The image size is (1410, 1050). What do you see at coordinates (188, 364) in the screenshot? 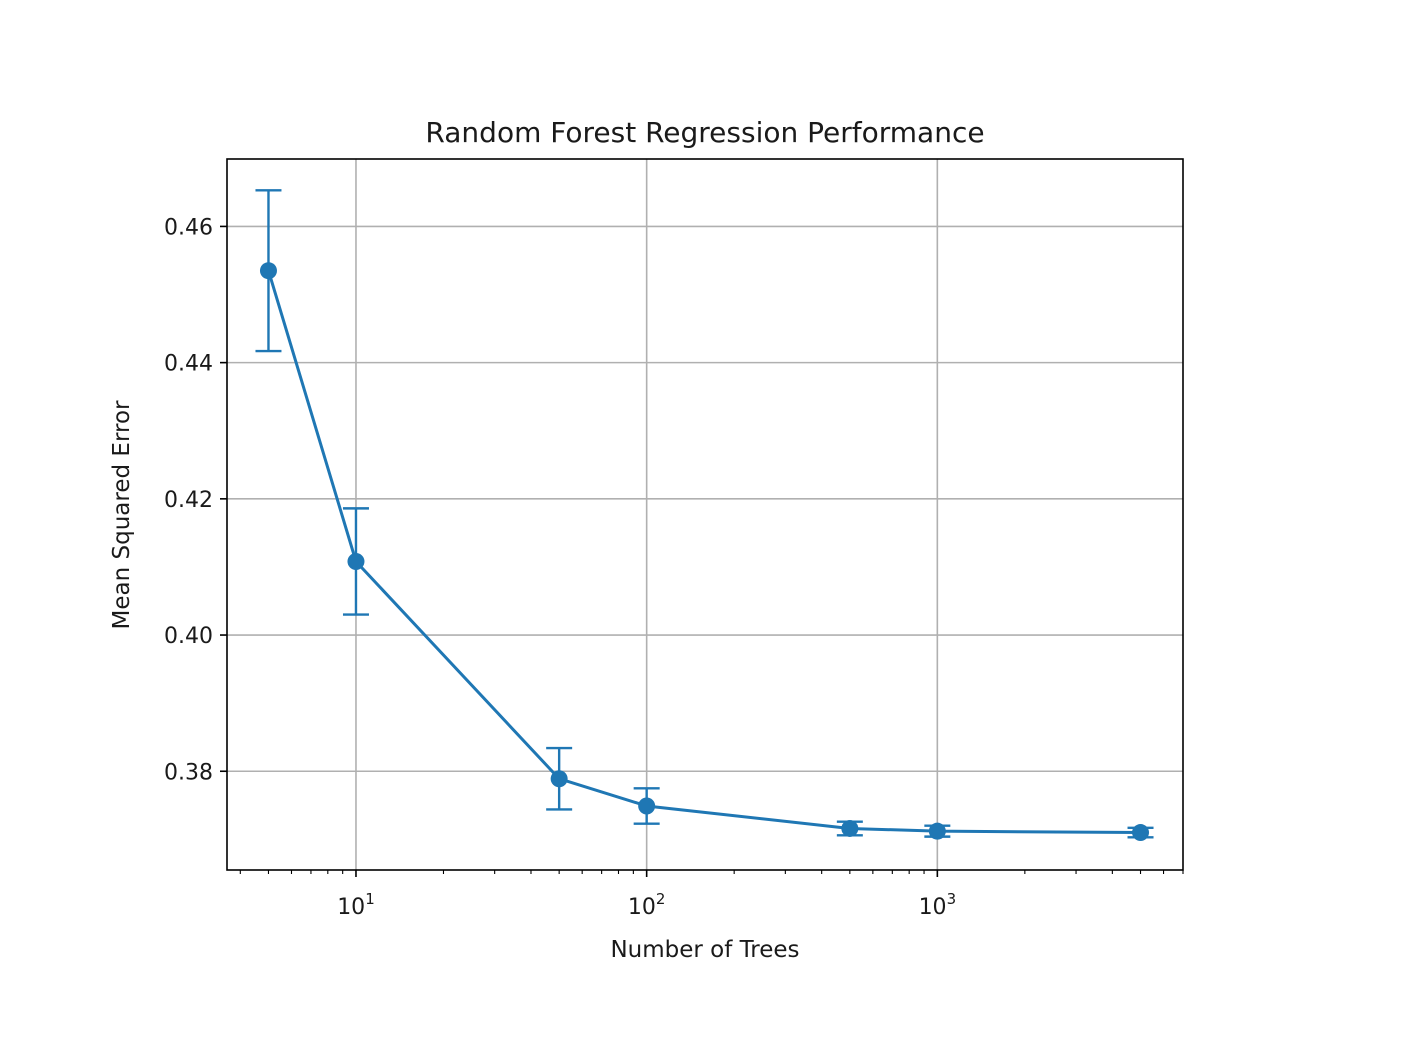
I see `y-tick-label: 0.44` at bounding box center [188, 364].